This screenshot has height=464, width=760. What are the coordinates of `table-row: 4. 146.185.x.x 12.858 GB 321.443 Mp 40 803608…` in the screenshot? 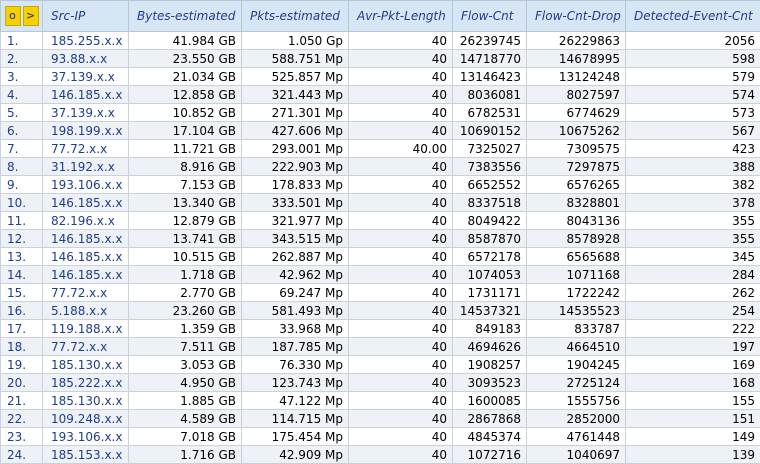 It's located at (380, 94).